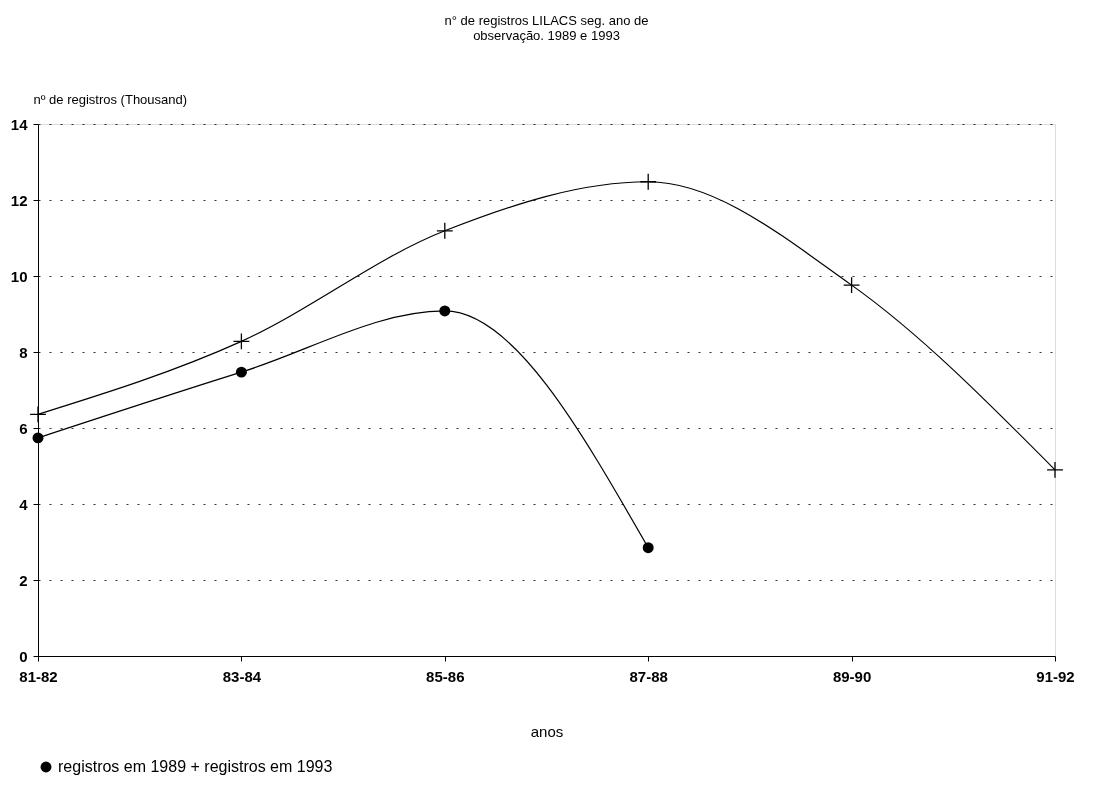  Describe the element at coordinates (24, 504) in the screenshot. I see `y-tick-label: 4` at that location.